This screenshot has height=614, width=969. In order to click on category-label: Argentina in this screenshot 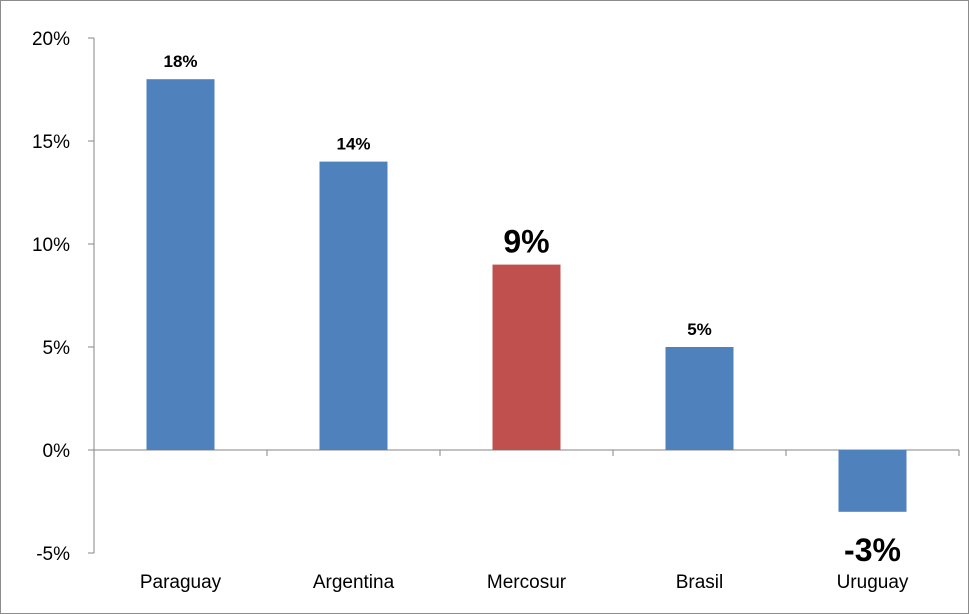, I will do `click(354, 582)`.